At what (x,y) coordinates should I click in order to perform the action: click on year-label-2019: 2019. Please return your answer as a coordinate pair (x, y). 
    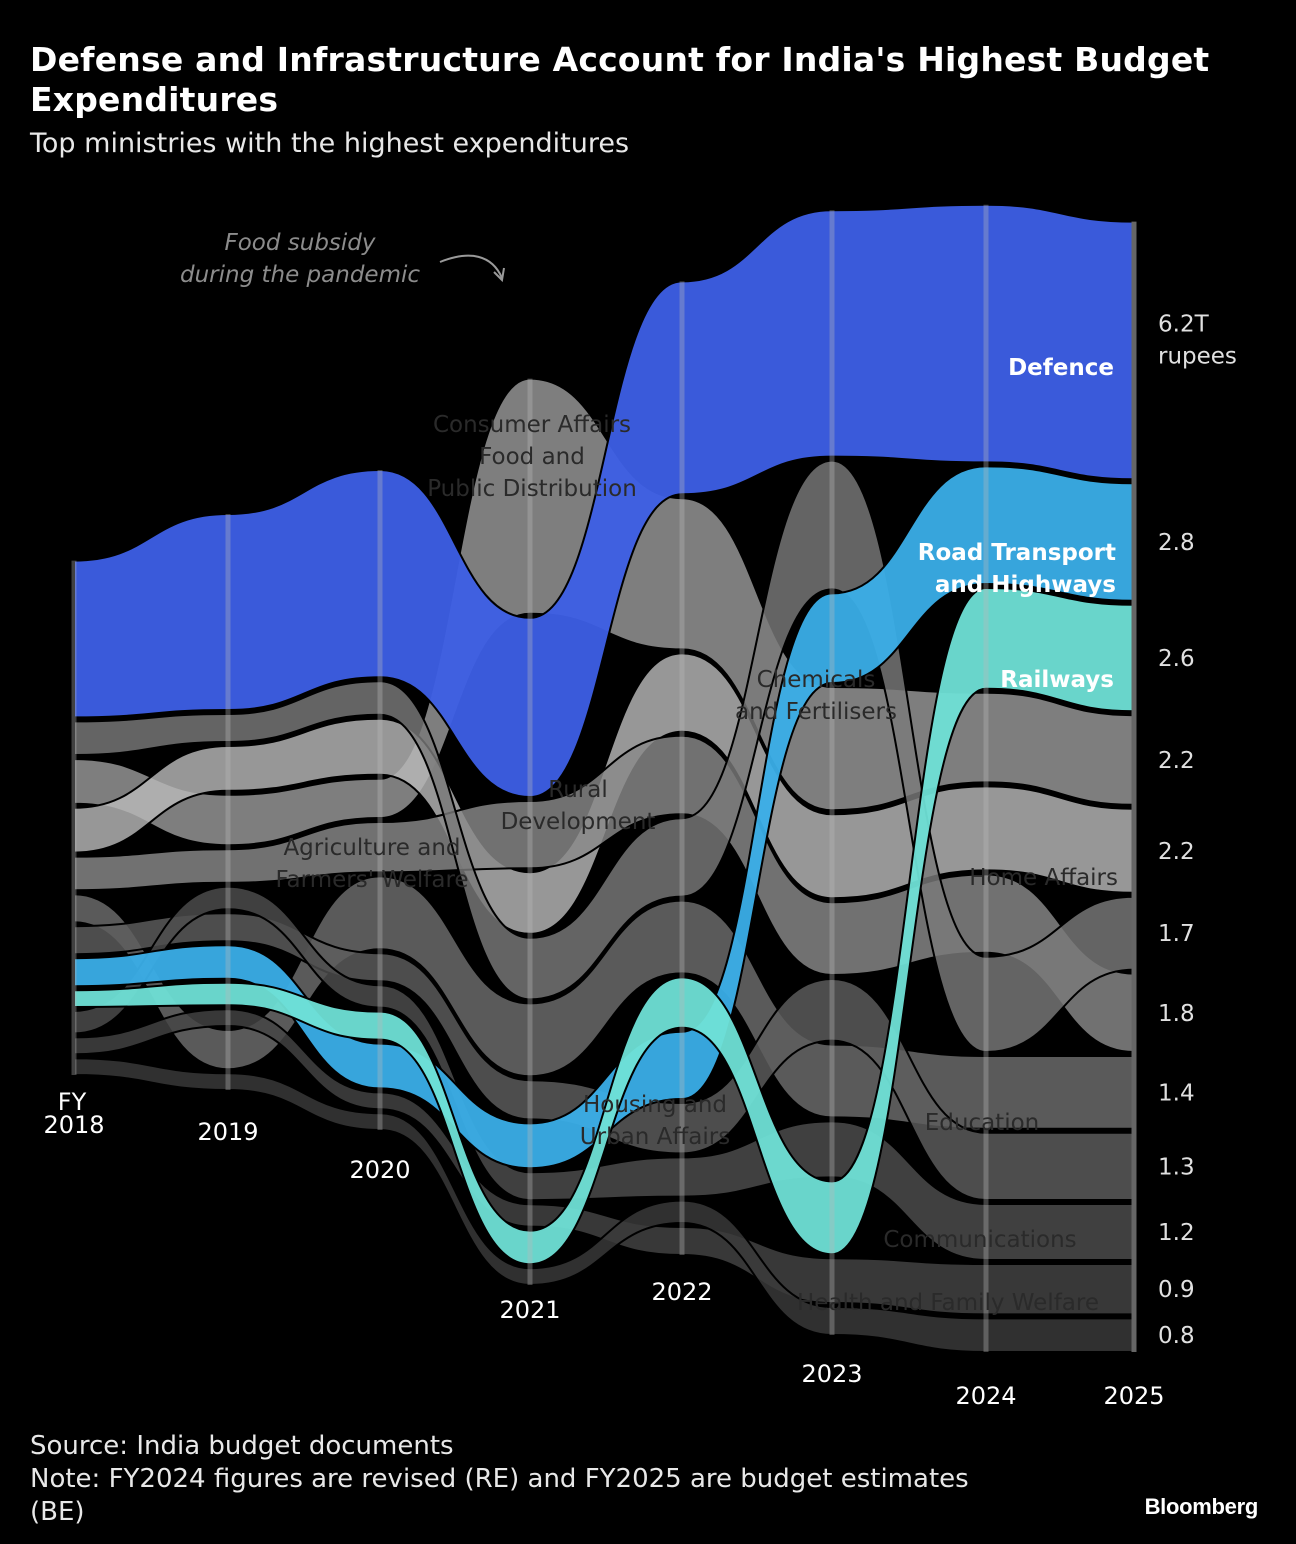
    Looking at the image, I should click on (227, 1132).